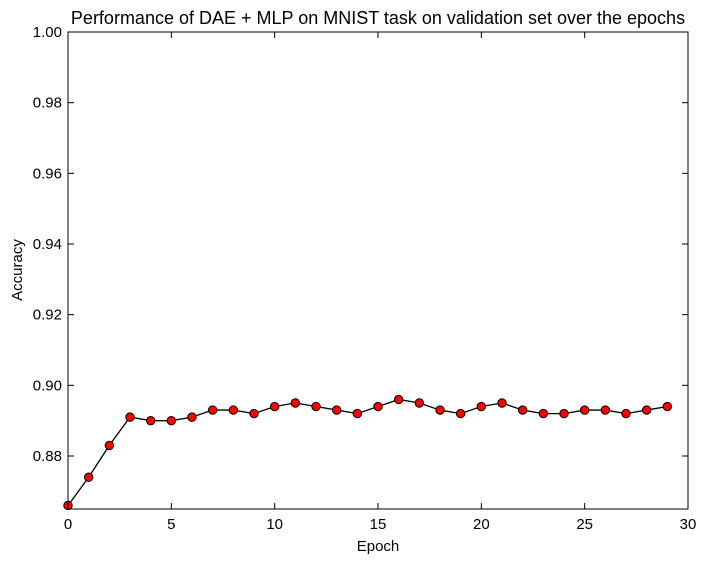 The image size is (728, 564). I want to click on x-tick-label: 20, so click(481, 524).